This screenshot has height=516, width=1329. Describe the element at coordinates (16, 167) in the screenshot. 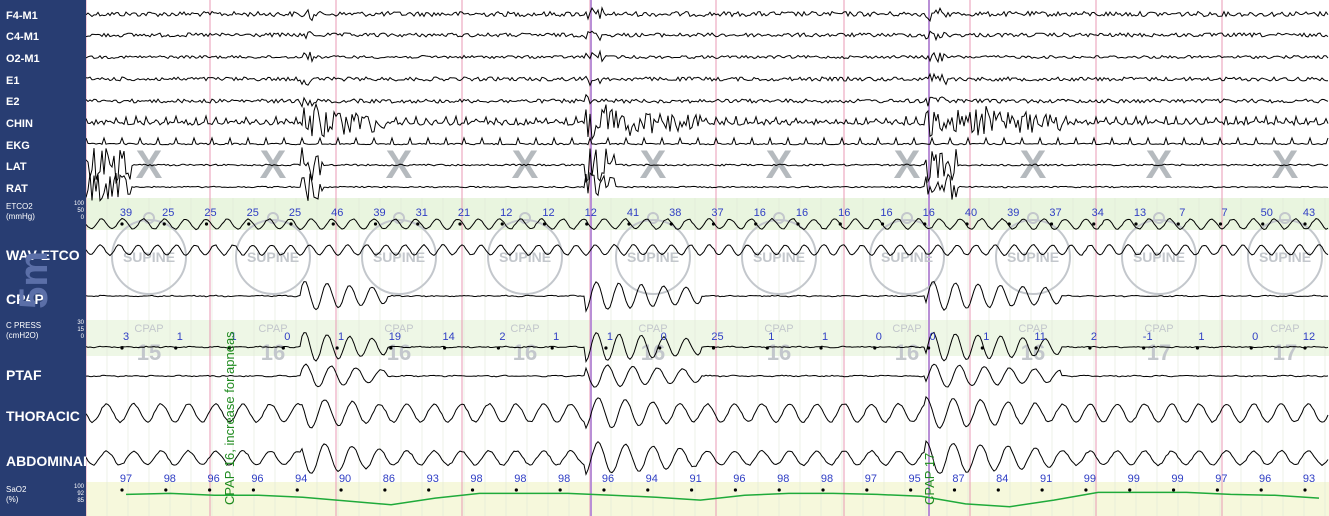

I see `channel-label: LAT` at that location.